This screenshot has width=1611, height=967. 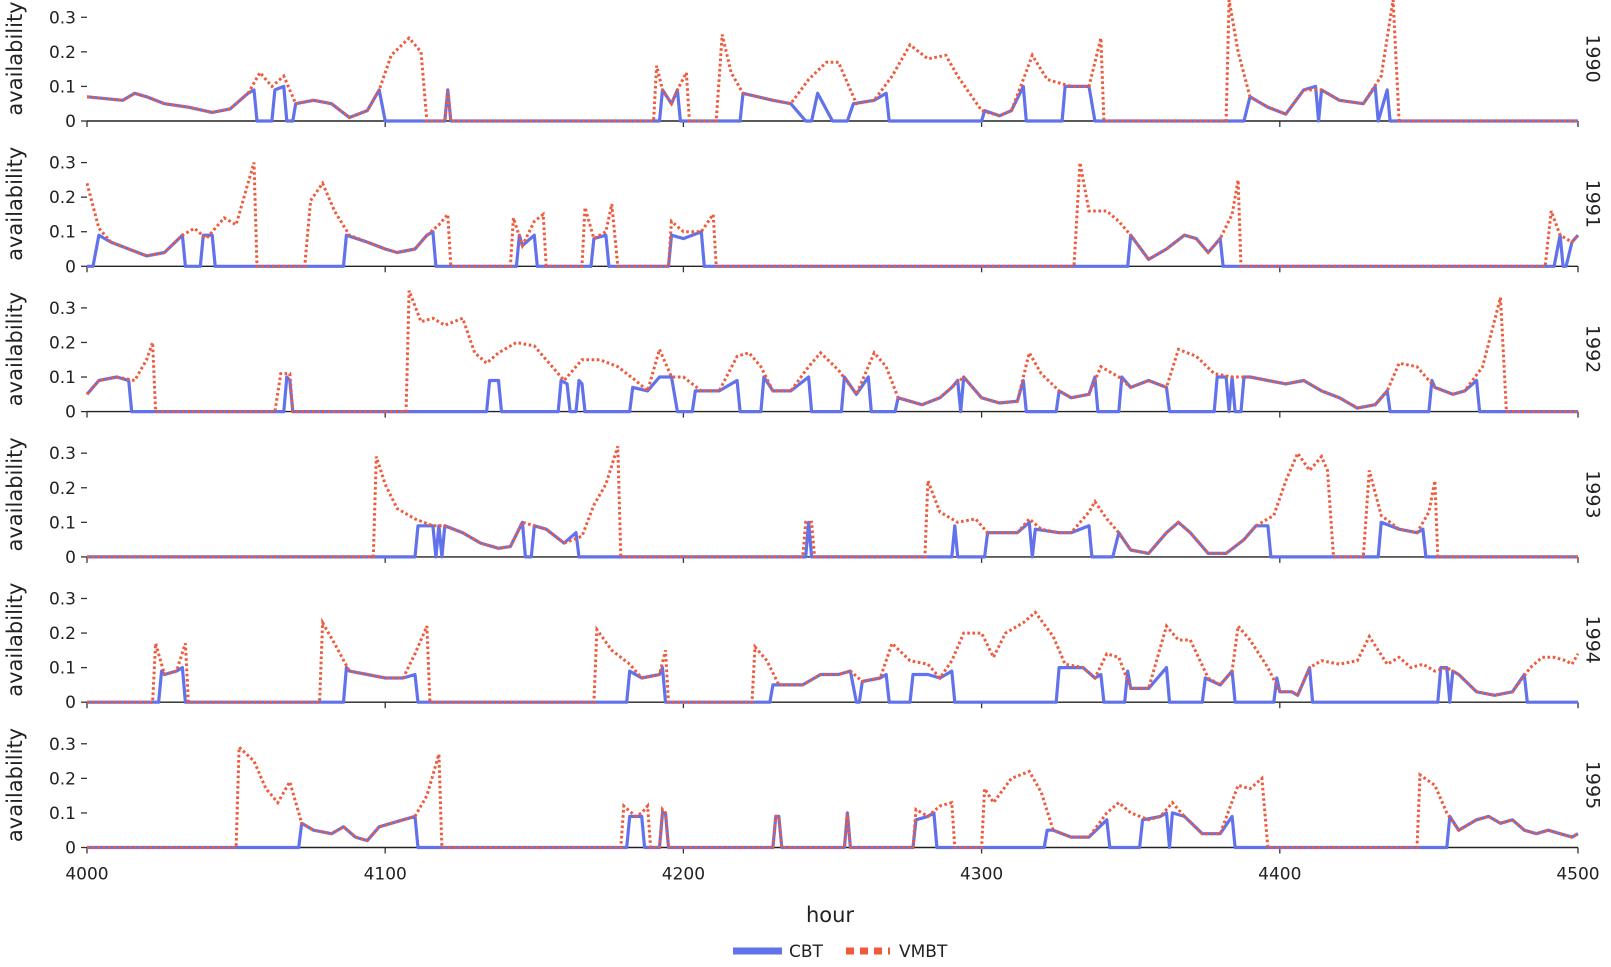 What do you see at coordinates (1593, 785) in the screenshot?
I see `facet-label-1995: 1995` at bounding box center [1593, 785].